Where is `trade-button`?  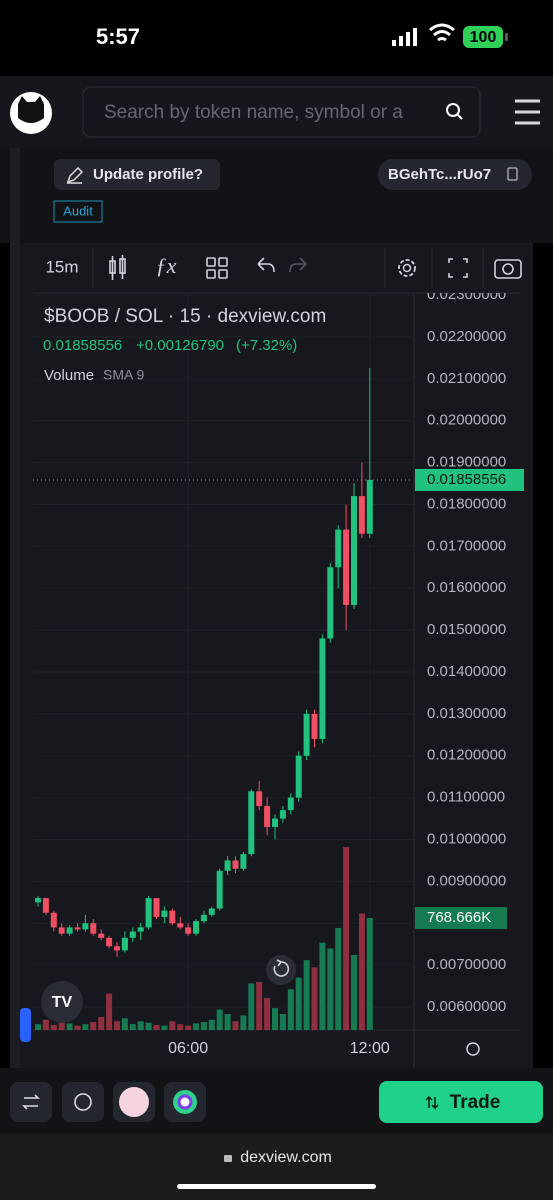
trade-button is located at coordinates (461, 1102).